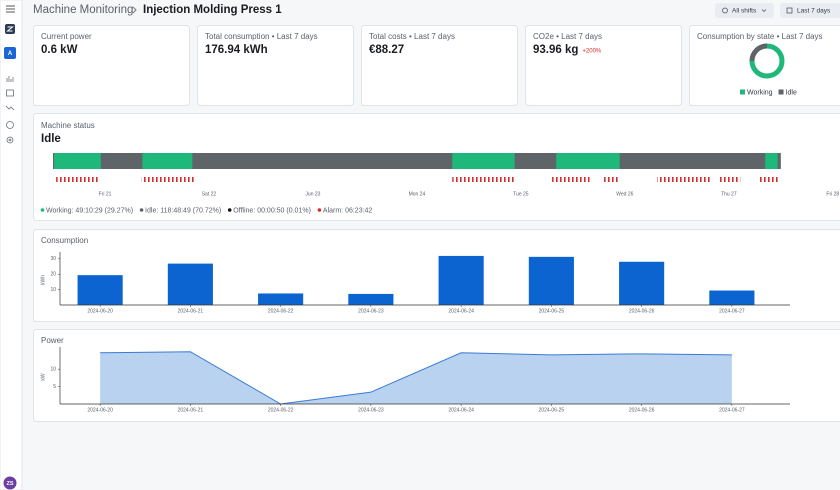 The width and height of the screenshot is (840, 490). I want to click on avatar-initials: ZS, so click(9, 484).